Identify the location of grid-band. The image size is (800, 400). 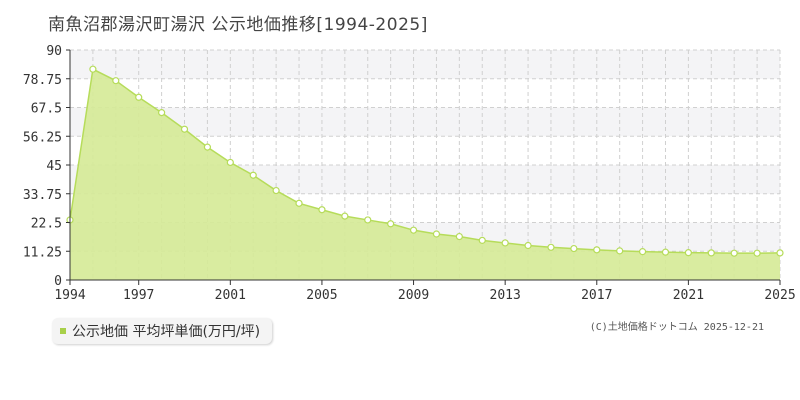
(425, 64).